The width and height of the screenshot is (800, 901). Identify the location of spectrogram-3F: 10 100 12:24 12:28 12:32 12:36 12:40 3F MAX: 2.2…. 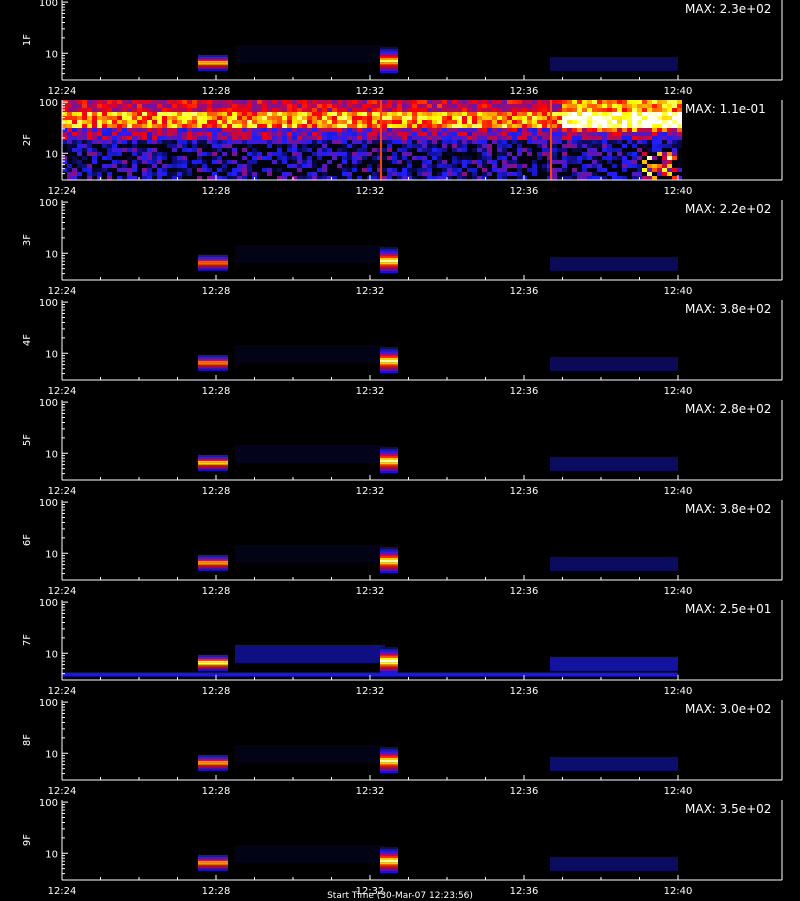
(402, 247).